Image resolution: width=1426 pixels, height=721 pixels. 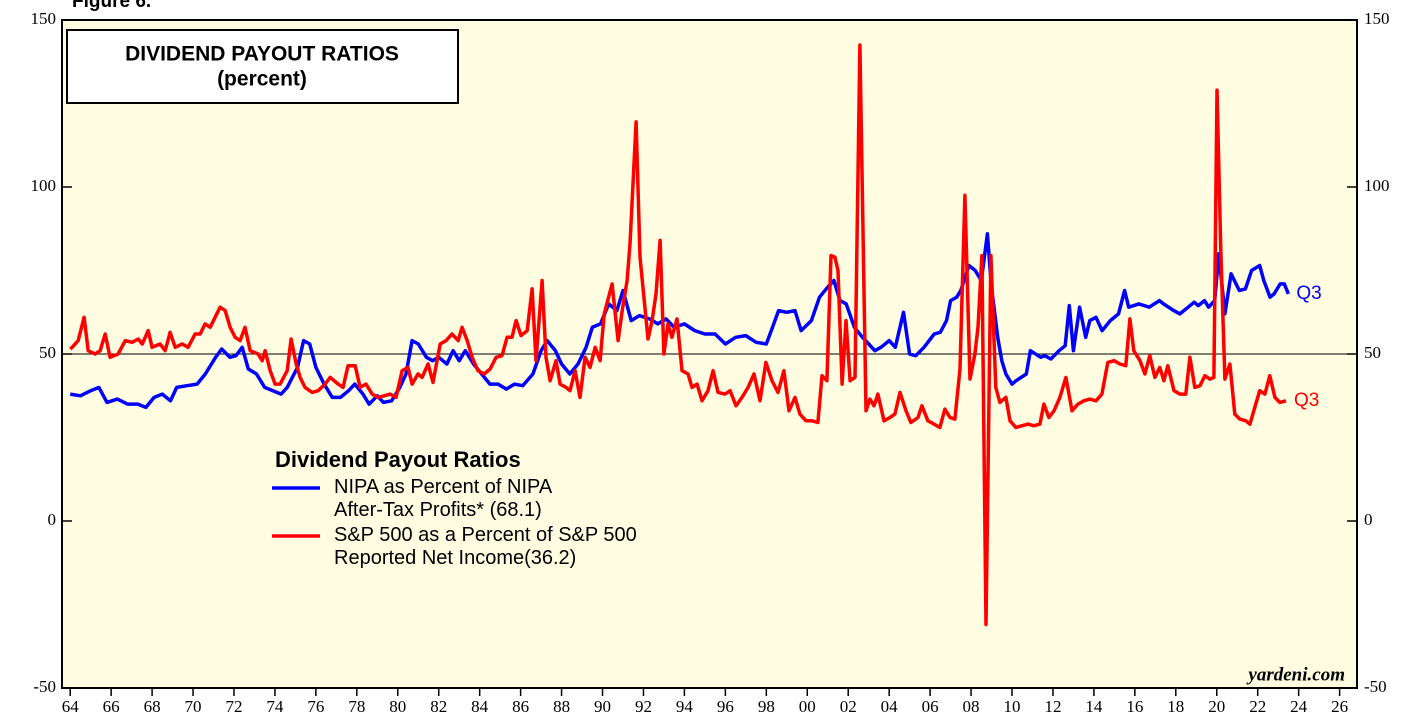 I want to click on x-tick-label: 66, so click(x=111, y=706).